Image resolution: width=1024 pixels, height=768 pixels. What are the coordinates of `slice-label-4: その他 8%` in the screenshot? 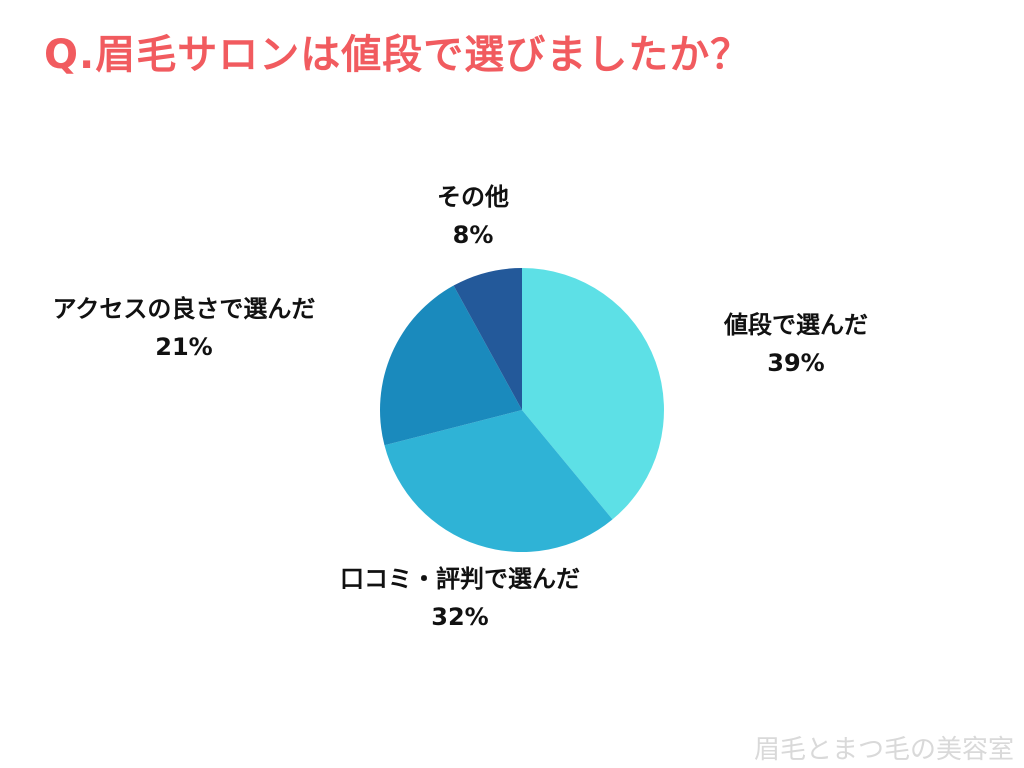 It's located at (473, 216).